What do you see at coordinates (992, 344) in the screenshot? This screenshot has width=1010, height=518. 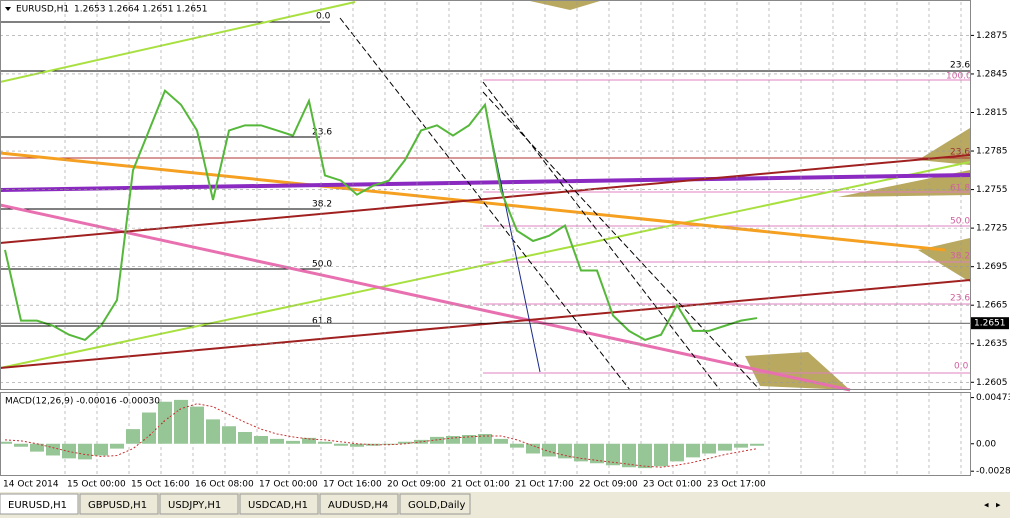 I see `y-tick-label: 1.2635` at bounding box center [992, 344].